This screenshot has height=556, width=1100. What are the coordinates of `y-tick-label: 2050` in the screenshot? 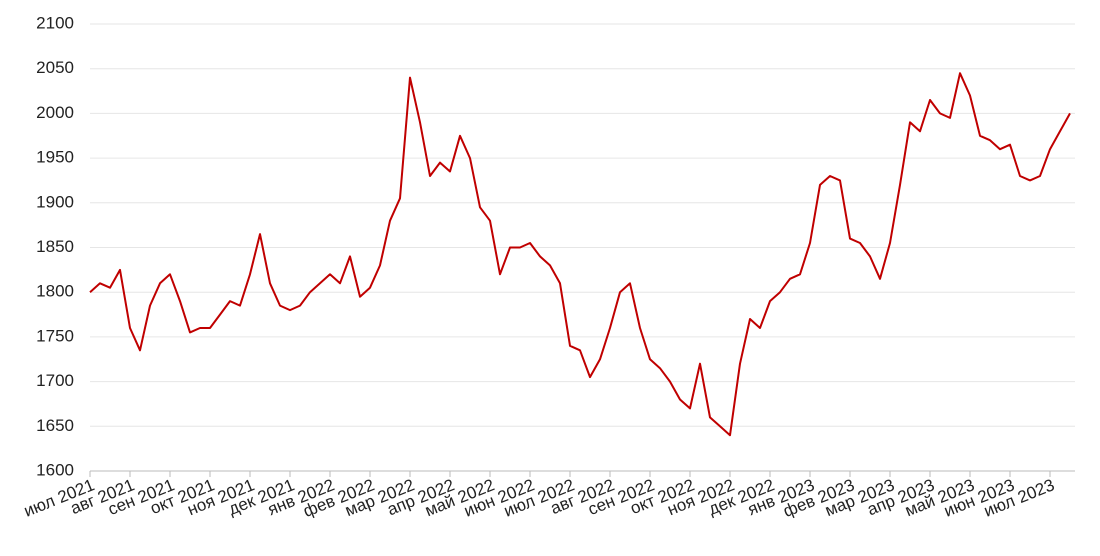 It's located at (55, 67).